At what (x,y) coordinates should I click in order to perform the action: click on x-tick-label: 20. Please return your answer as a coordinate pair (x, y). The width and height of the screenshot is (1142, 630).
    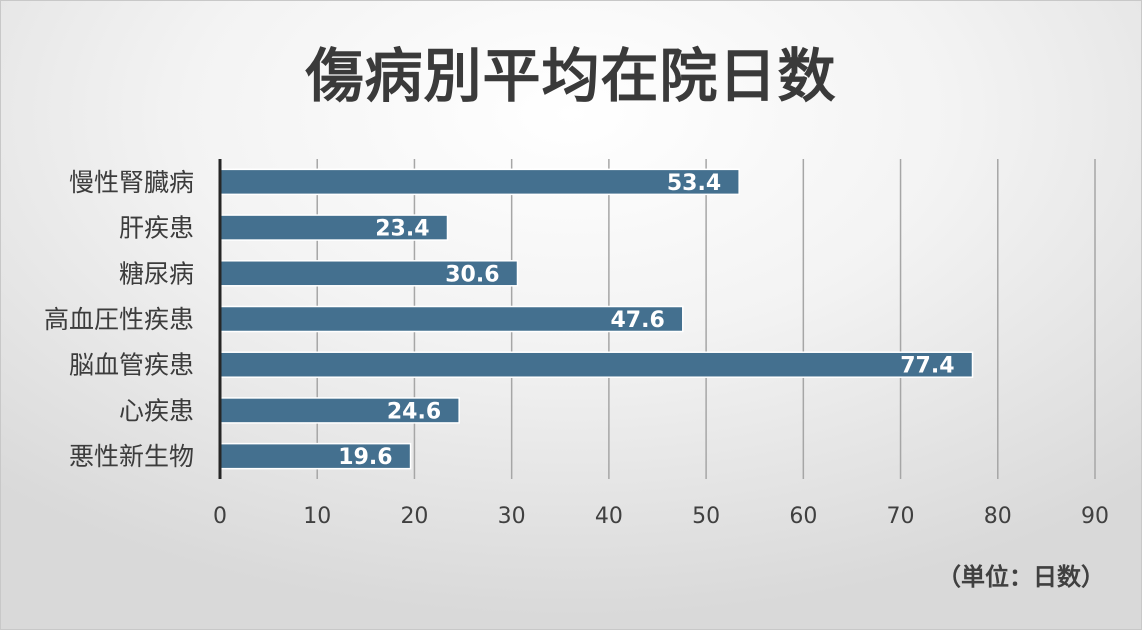
    Looking at the image, I should click on (414, 516).